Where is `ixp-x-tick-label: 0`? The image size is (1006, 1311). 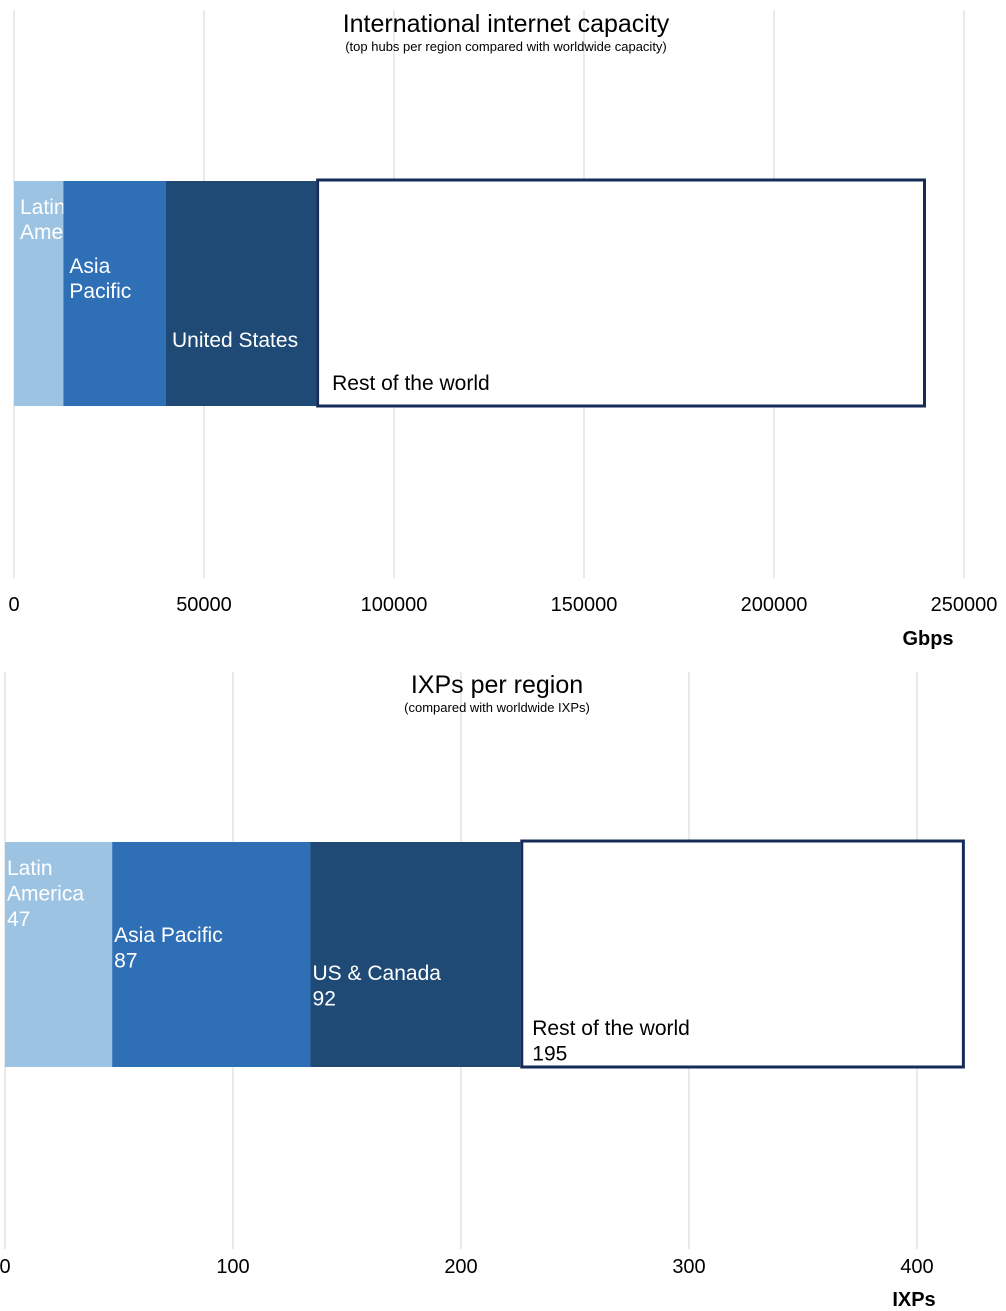
ixp-x-tick-label: 0 is located at coordinates (5, 1267).